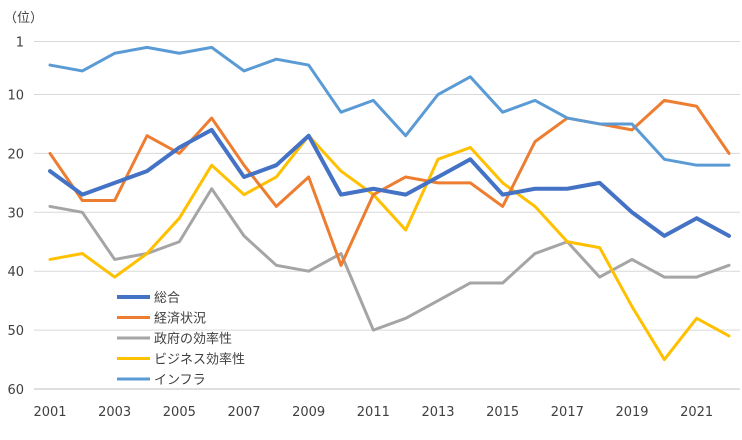 This screenshot has height=440, width=742. I want to click on legend-label: 総合, so click(167, 298).